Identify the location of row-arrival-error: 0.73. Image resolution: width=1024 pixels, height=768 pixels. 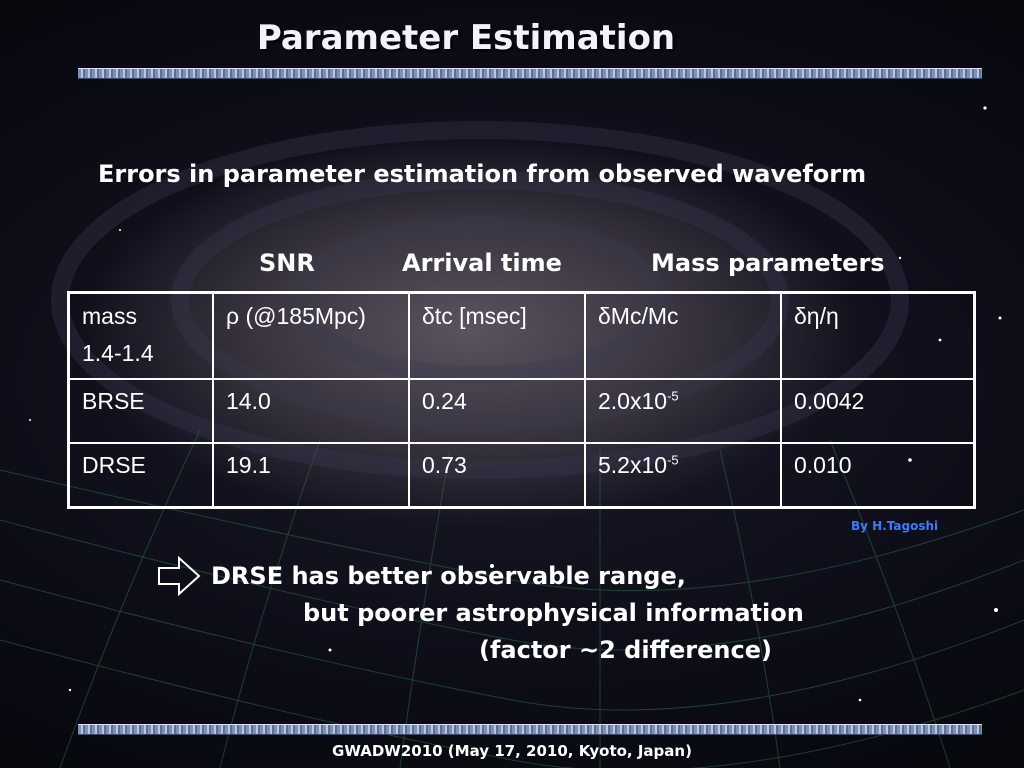
(497, 475).